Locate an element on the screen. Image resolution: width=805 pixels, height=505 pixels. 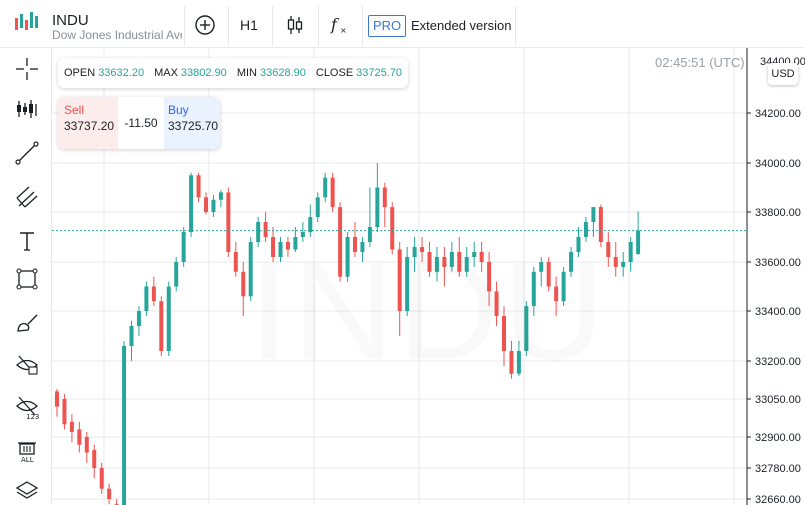
pitchfork-tool is located at coordinates (27, 197).